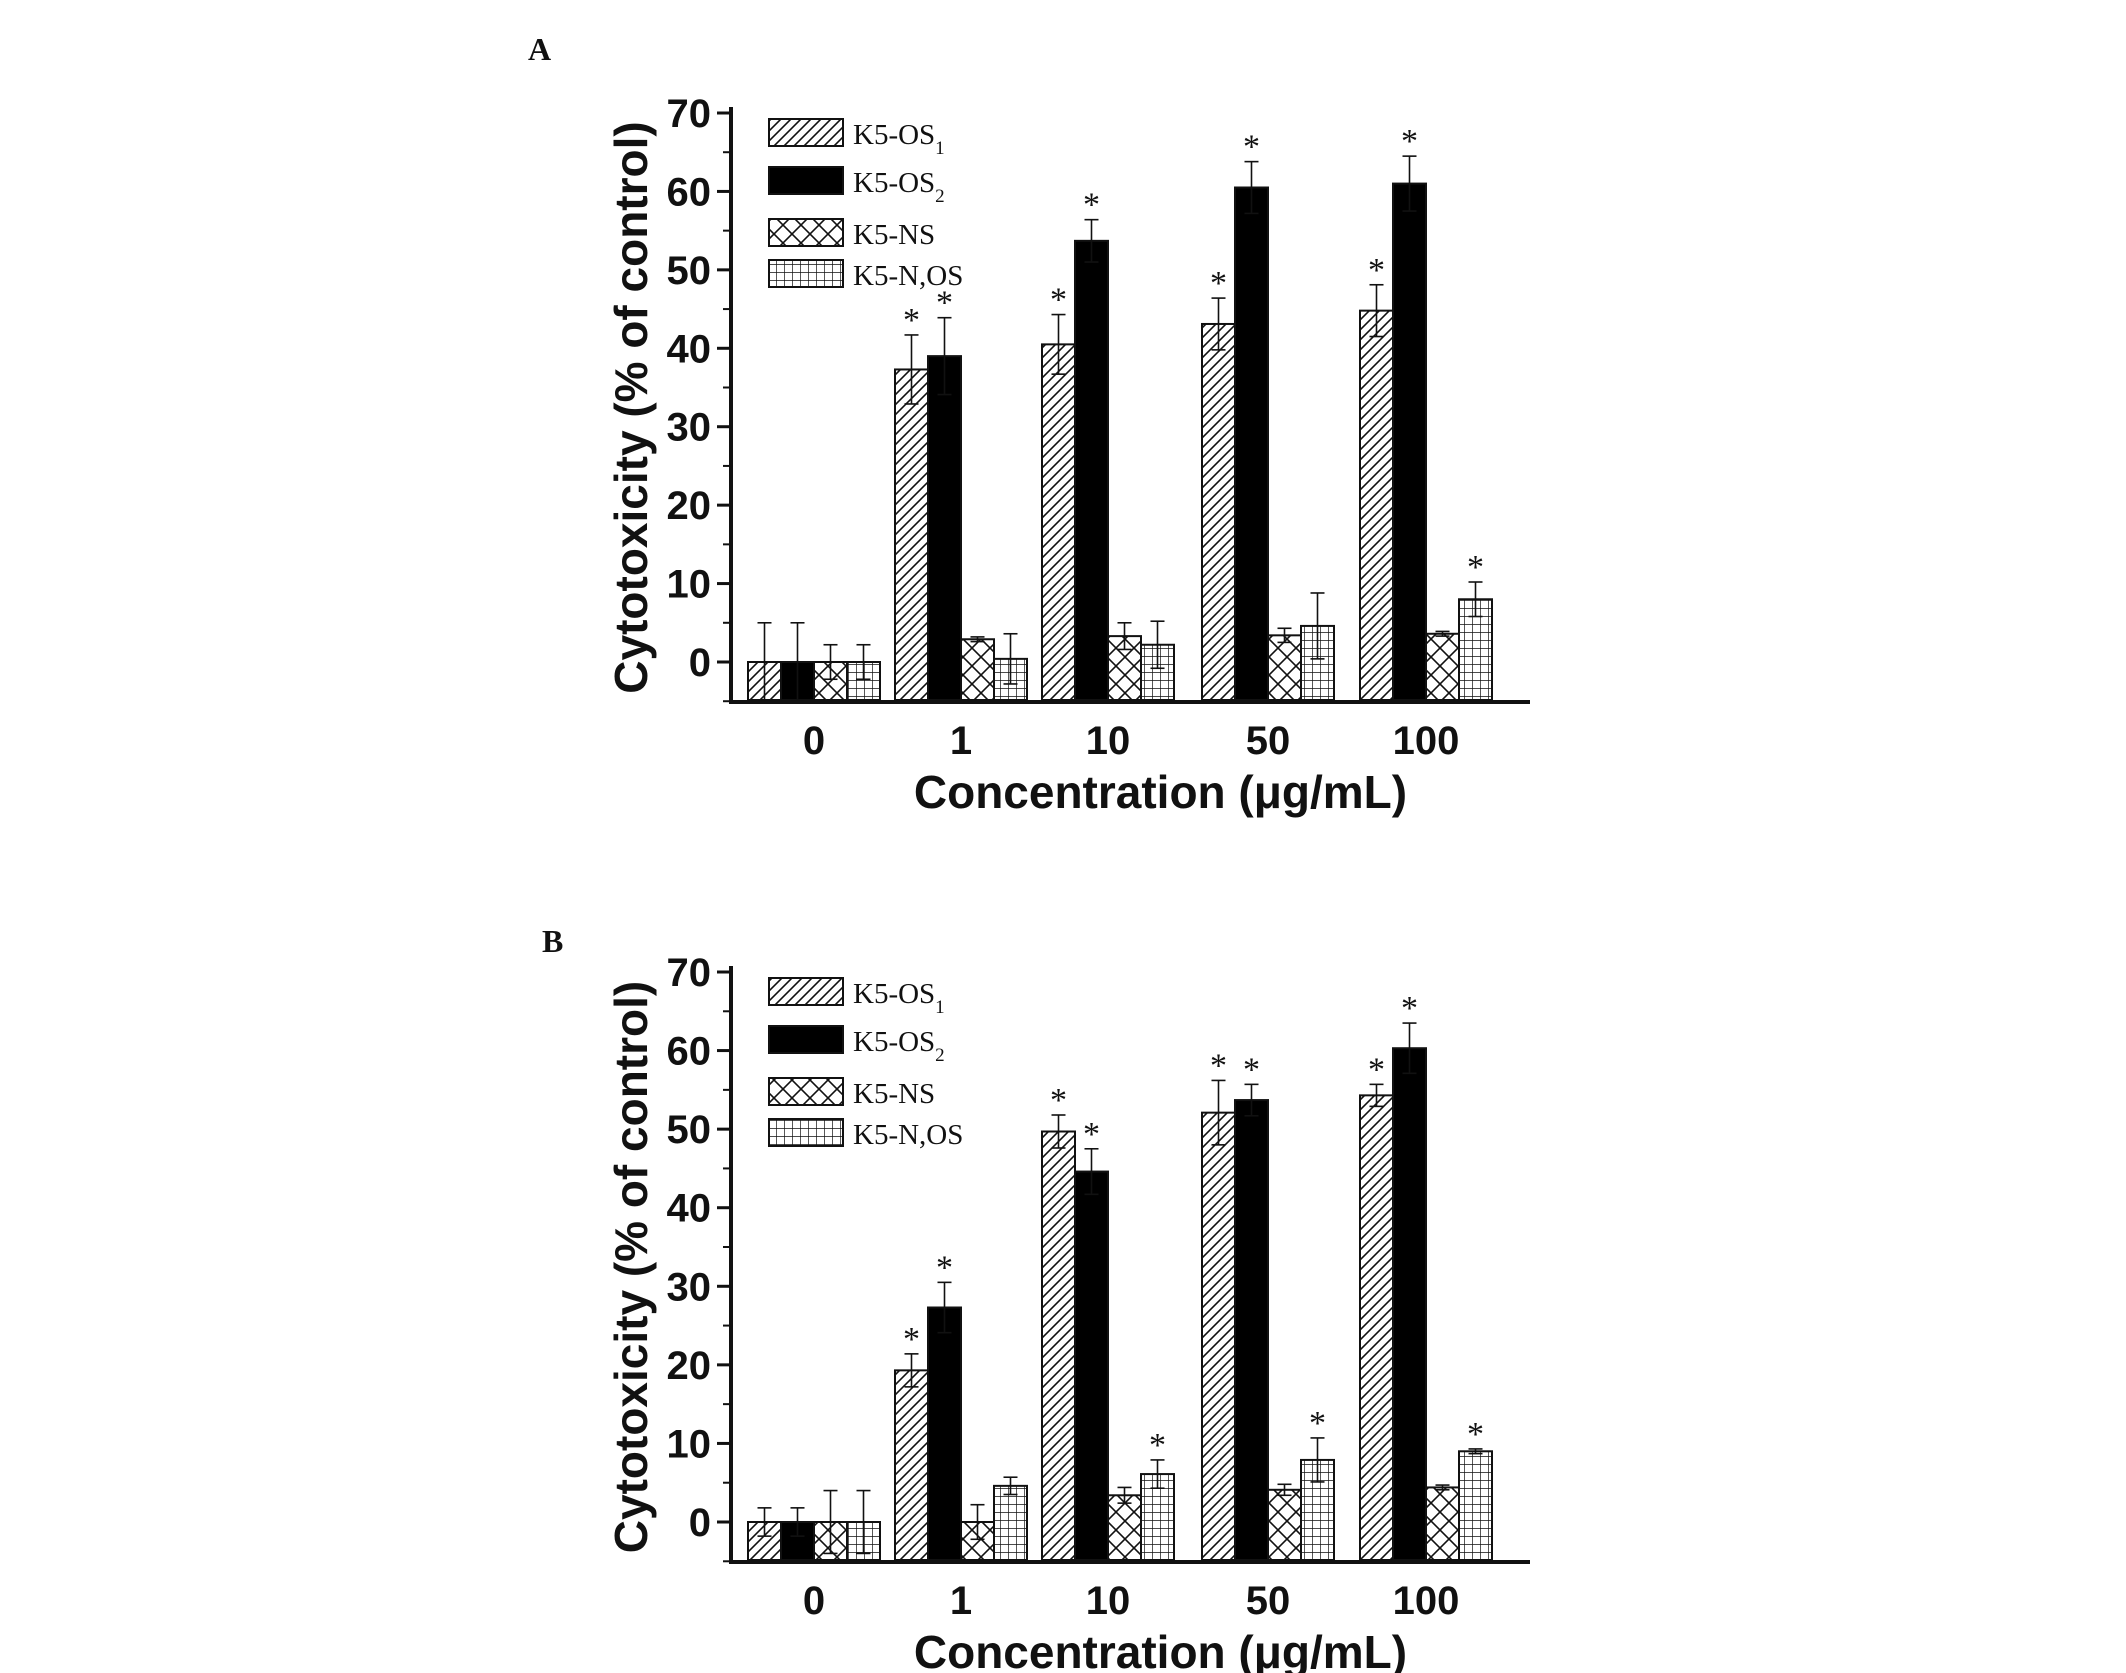 This screenshot has width=2126, height=1673. Describe the element at coordinates (552, 941) in the screenshot. I see `panel-label: B` at that location.